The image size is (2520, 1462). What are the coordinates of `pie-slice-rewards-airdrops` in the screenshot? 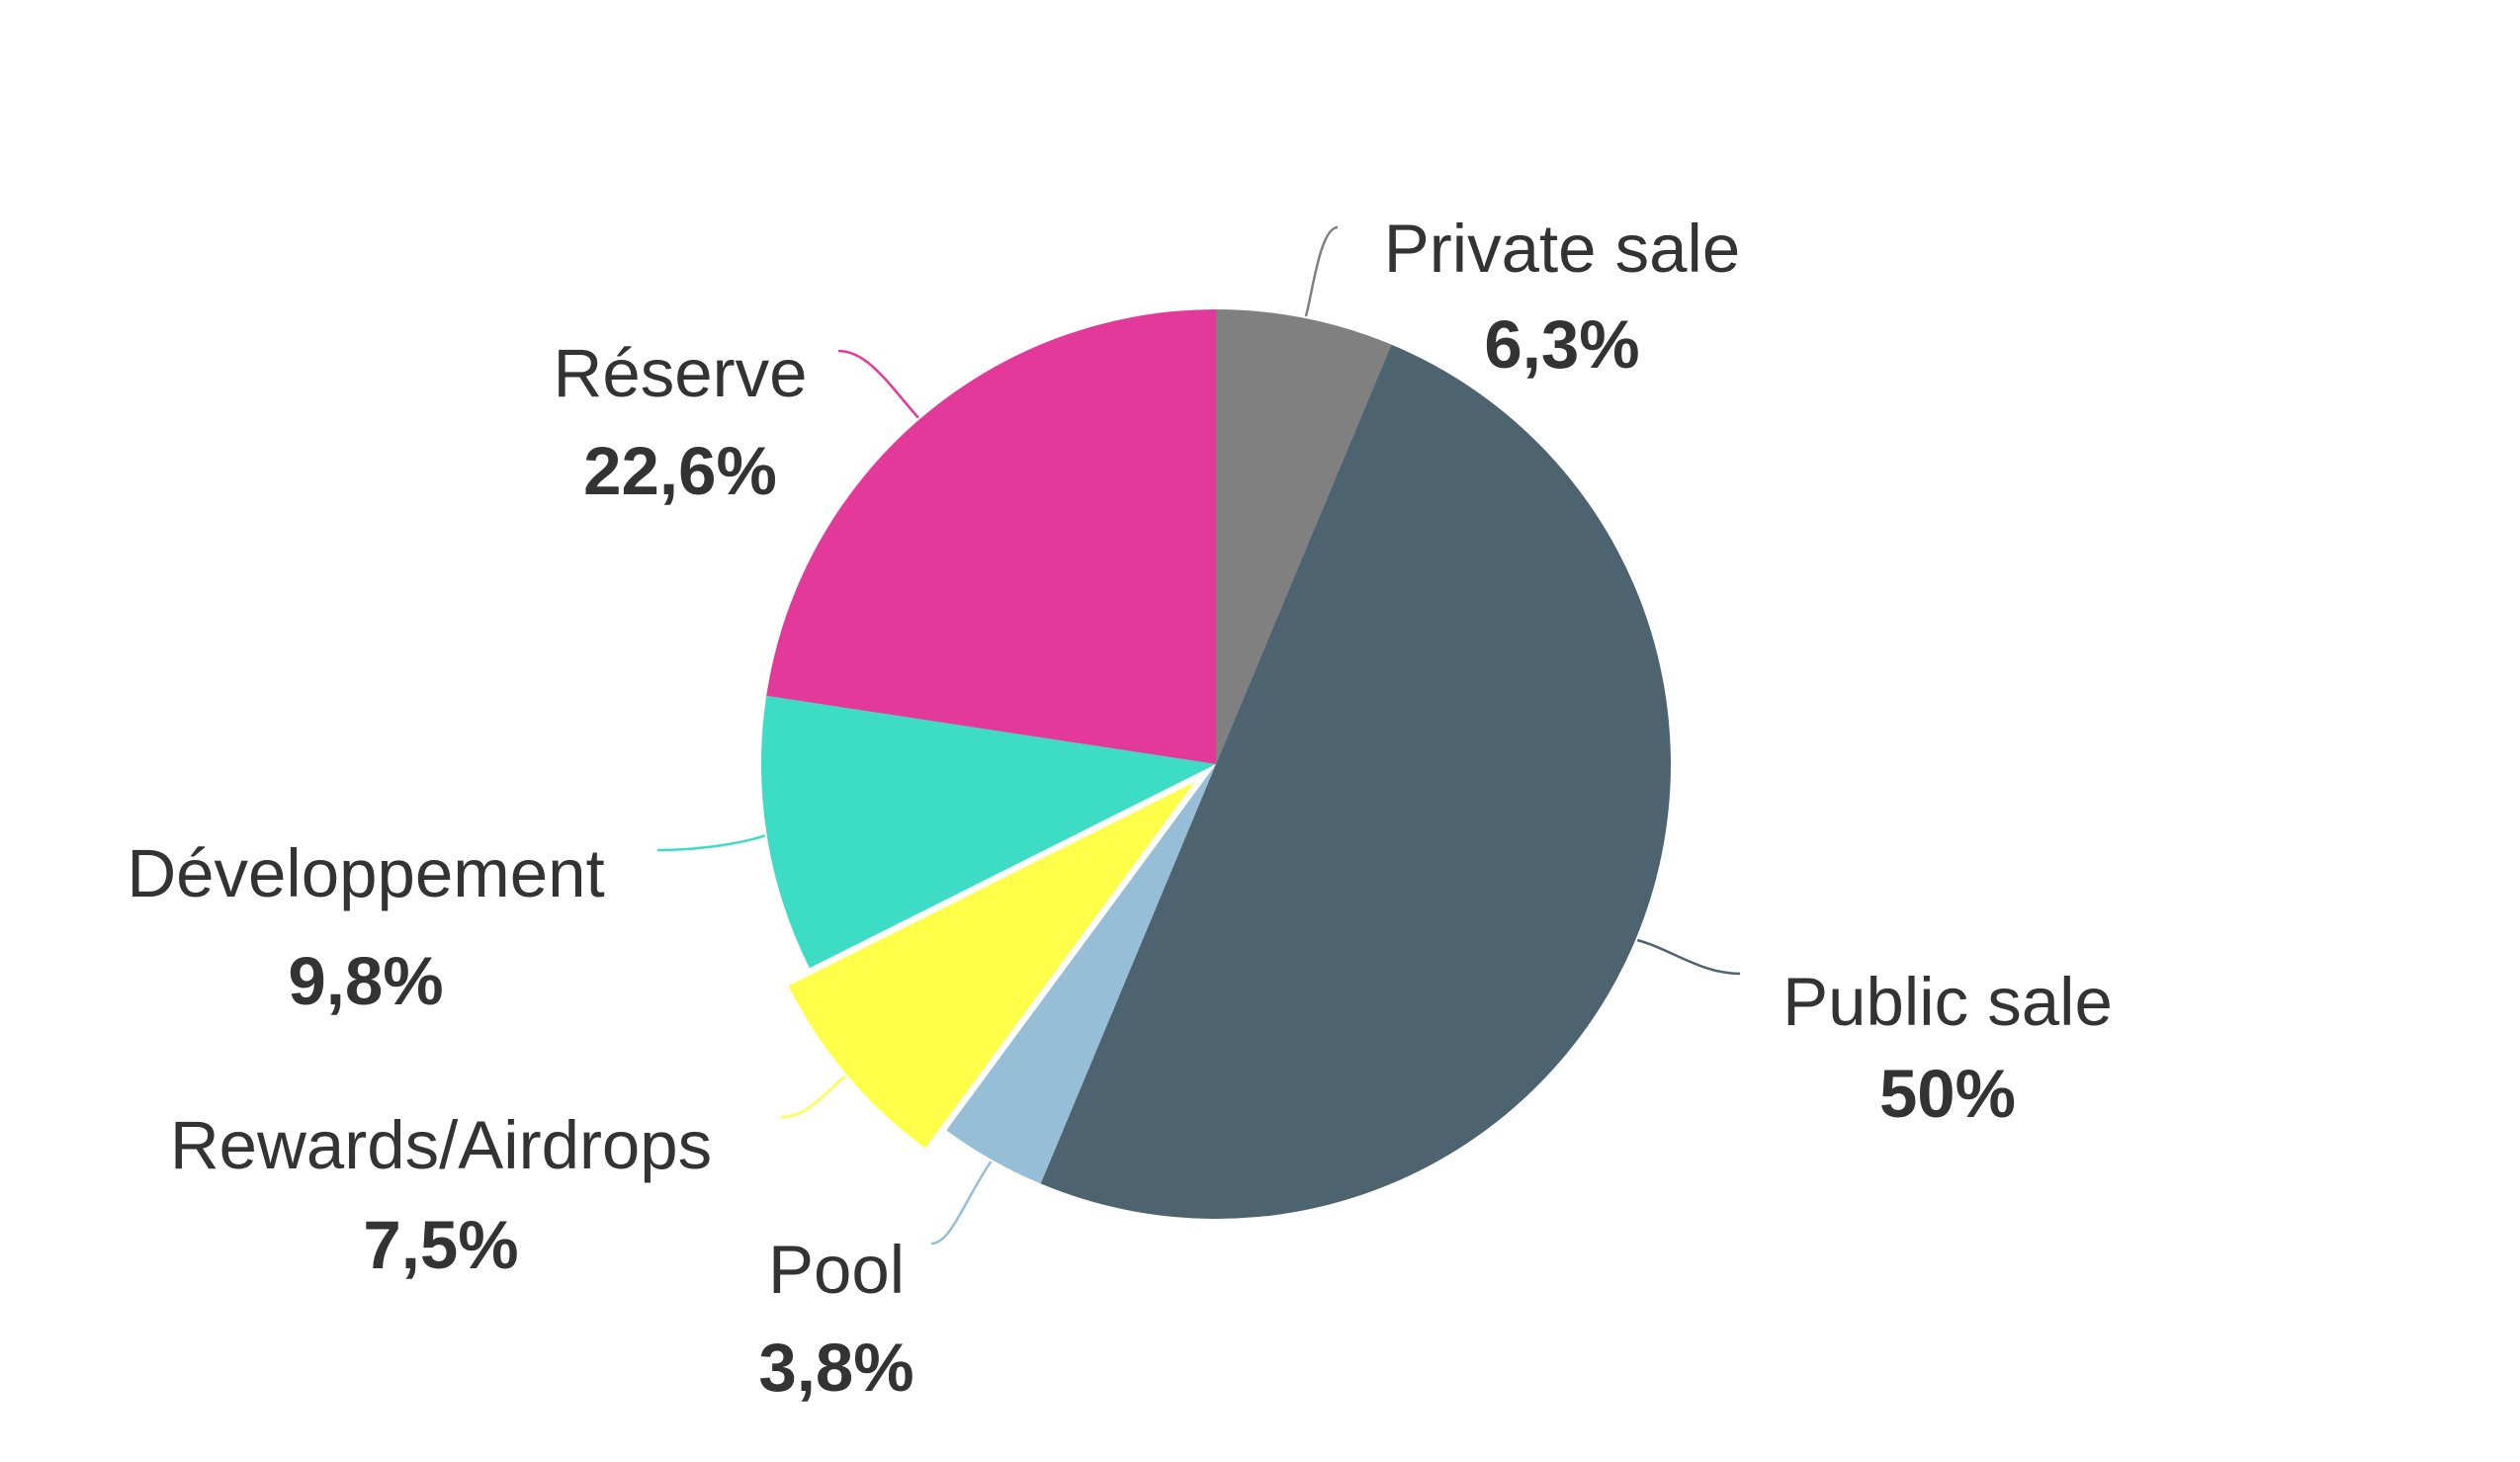 It's located at (991, 965).